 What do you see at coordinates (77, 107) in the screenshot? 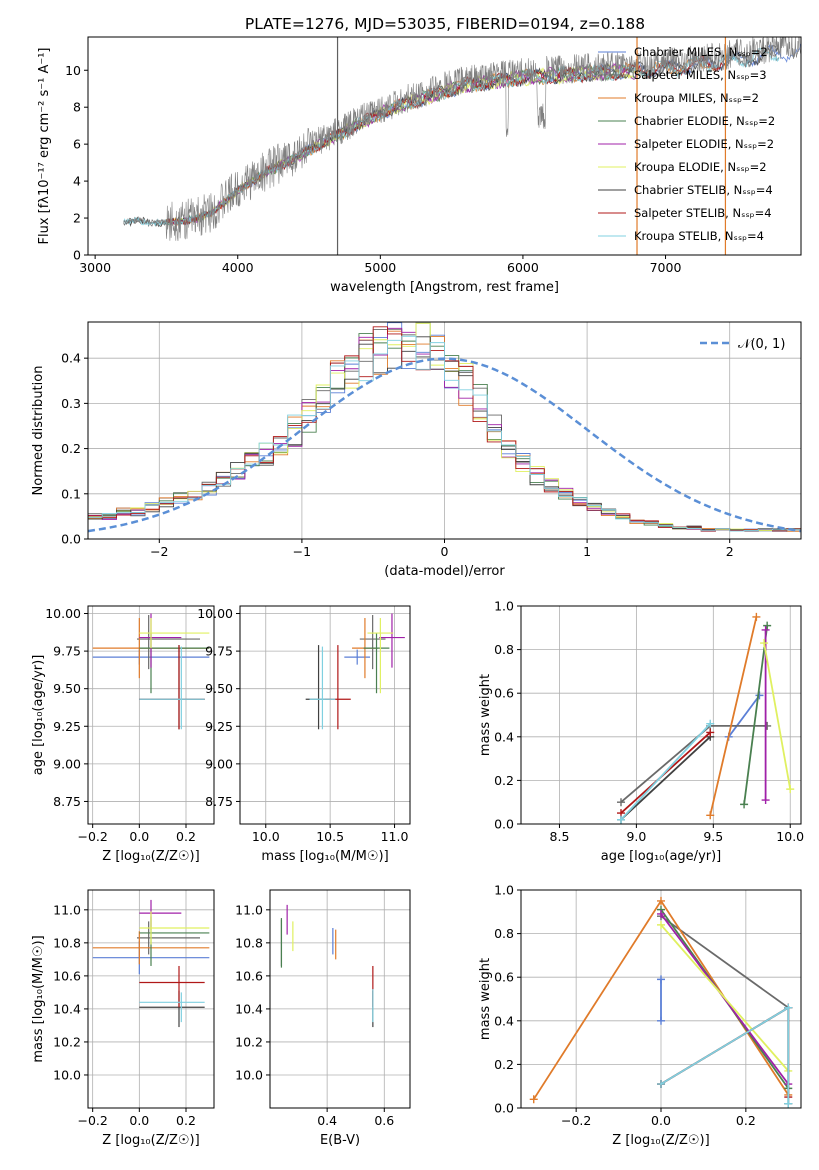
I see `y-tick-label: 8` at bounding box center [77, 107].